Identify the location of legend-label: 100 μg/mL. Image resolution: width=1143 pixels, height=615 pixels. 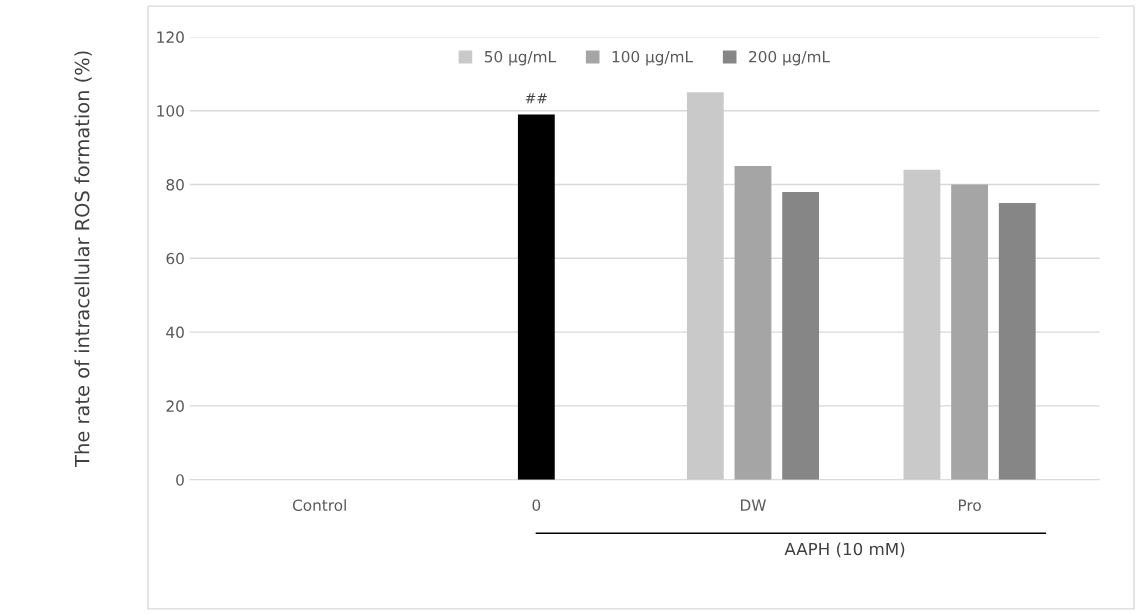
(652, 58).